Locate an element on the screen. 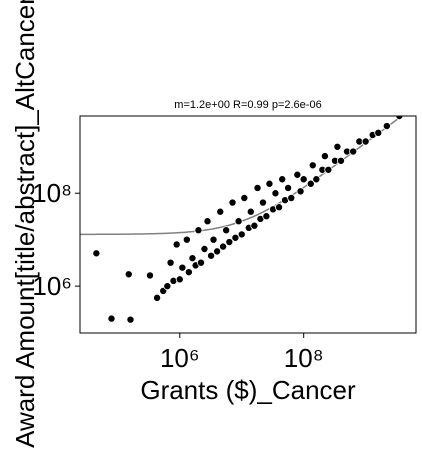 The width and height of the screenshot is (422, 449). x-axis-label: Grants ($)_Cancer is located at coordinates (248, 390).